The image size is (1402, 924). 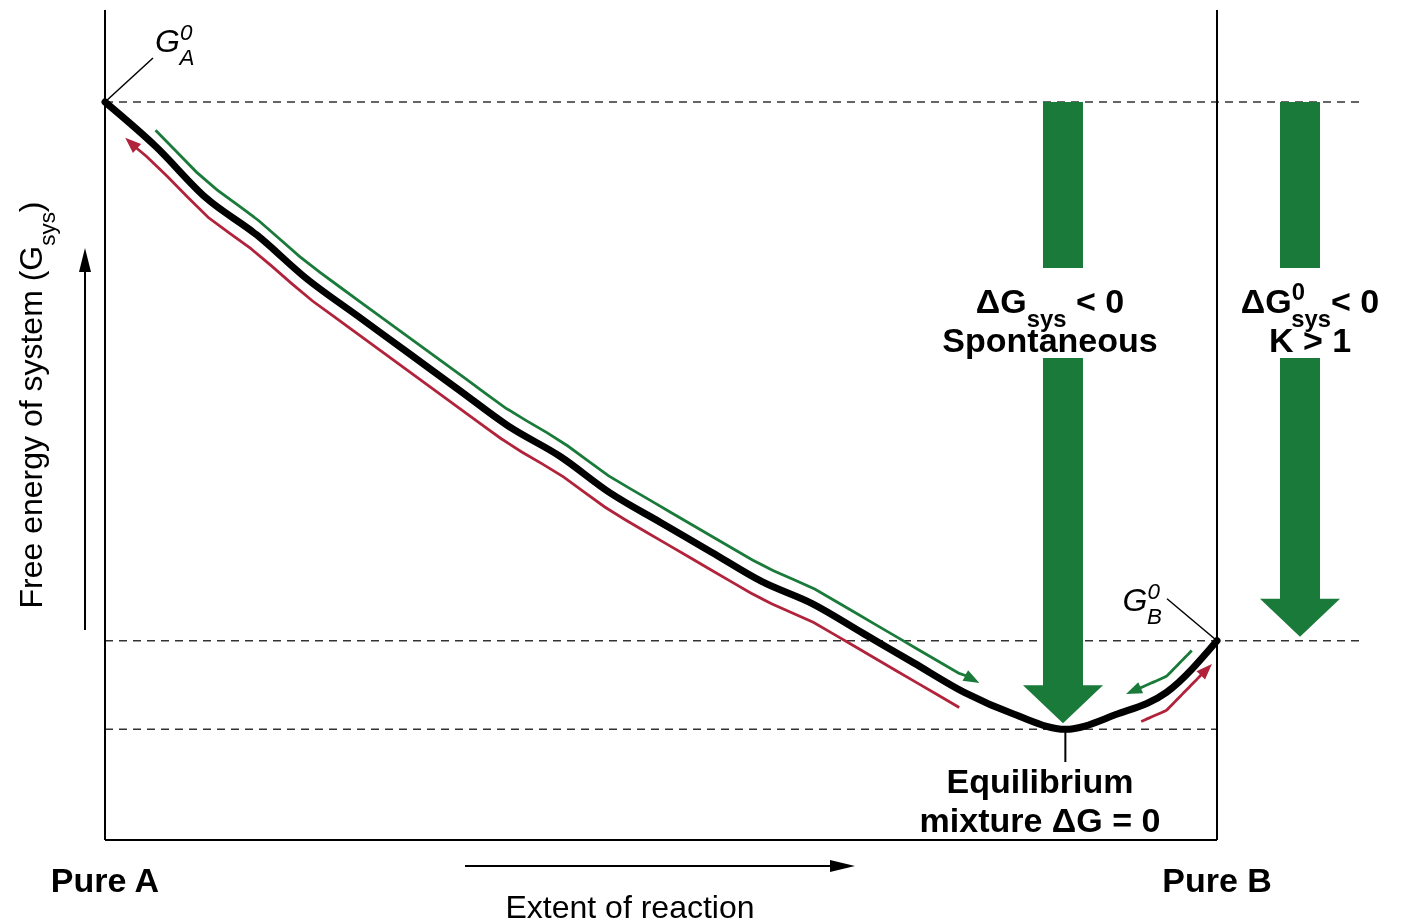 I want to click on annotation: Equilibrium mixture ΔG = 0, so click(x=1040, y=801).